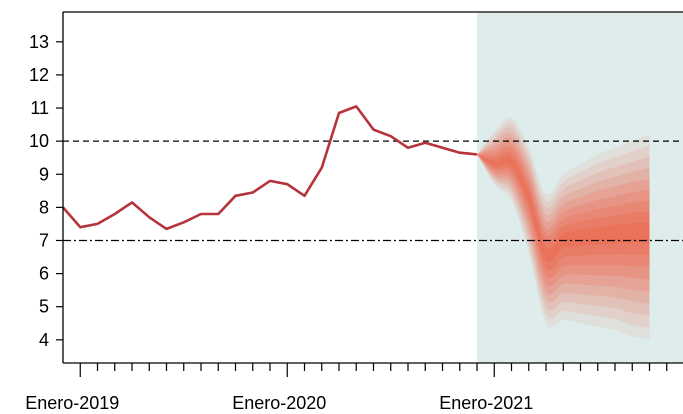  I want to click on y-tick-label: 13, so click(39, 42).